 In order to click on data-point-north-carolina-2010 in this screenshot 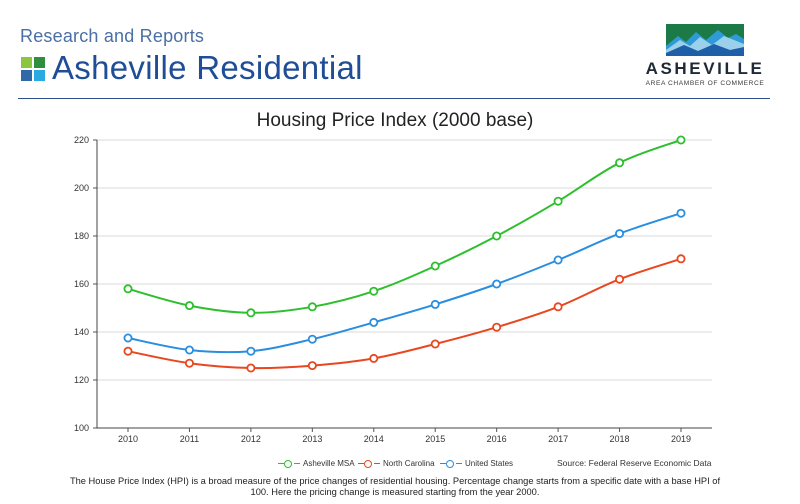, I will do `click(128, 351)`.